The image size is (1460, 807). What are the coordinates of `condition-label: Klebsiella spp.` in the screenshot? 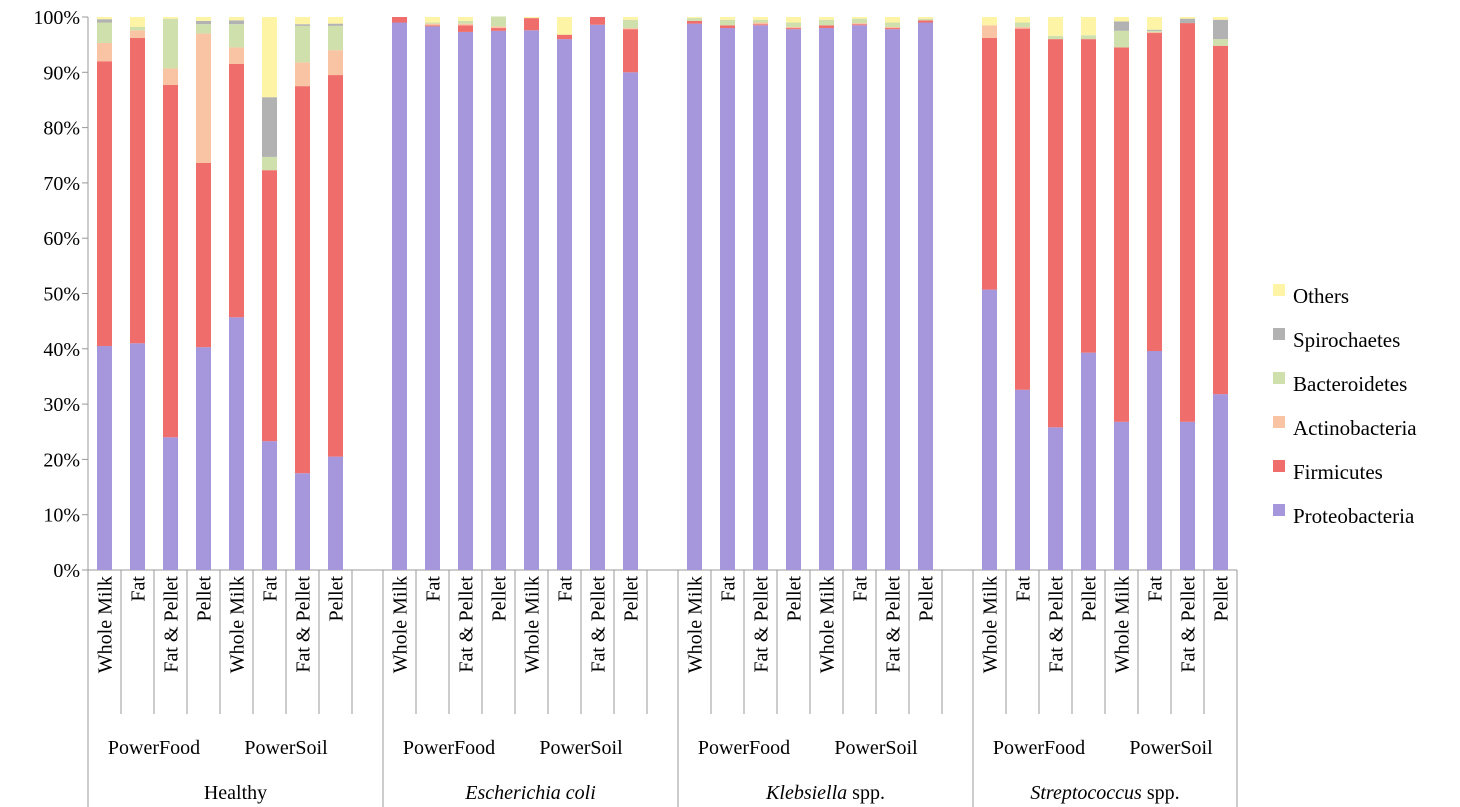 It's located at (825, 793).